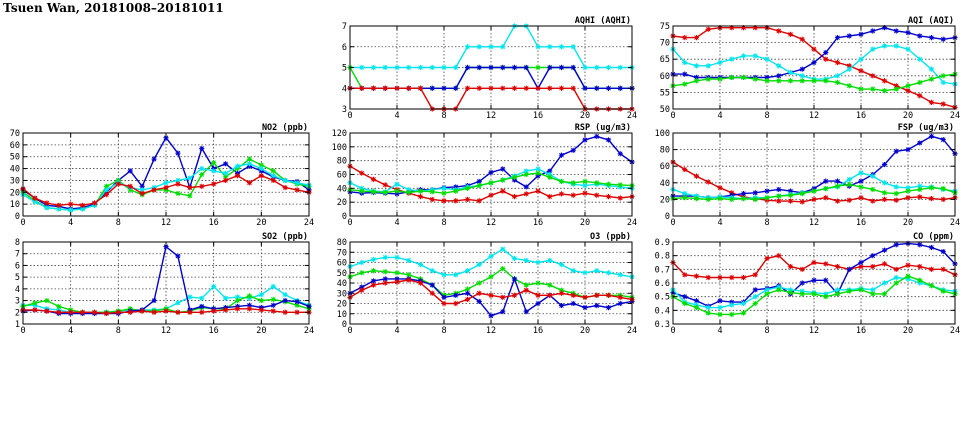 The width and height of the screenshot is (975, 447). What do you see at coordinates (672, 116) in the screenshot?
I see `tick-label-x: 0` at bounding box center [672, 116].